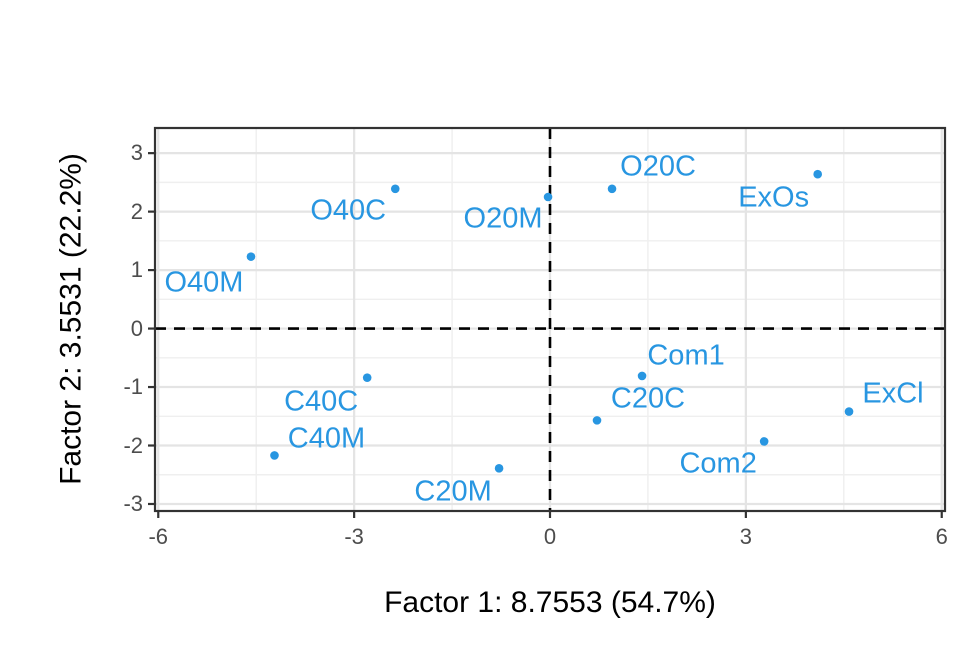 Image resolution: width=960 pixels, height=672 pixels. Describe the element at coordinates (648, 398) in the screenshot. I see `point-label-C20C: C20C` at that location.